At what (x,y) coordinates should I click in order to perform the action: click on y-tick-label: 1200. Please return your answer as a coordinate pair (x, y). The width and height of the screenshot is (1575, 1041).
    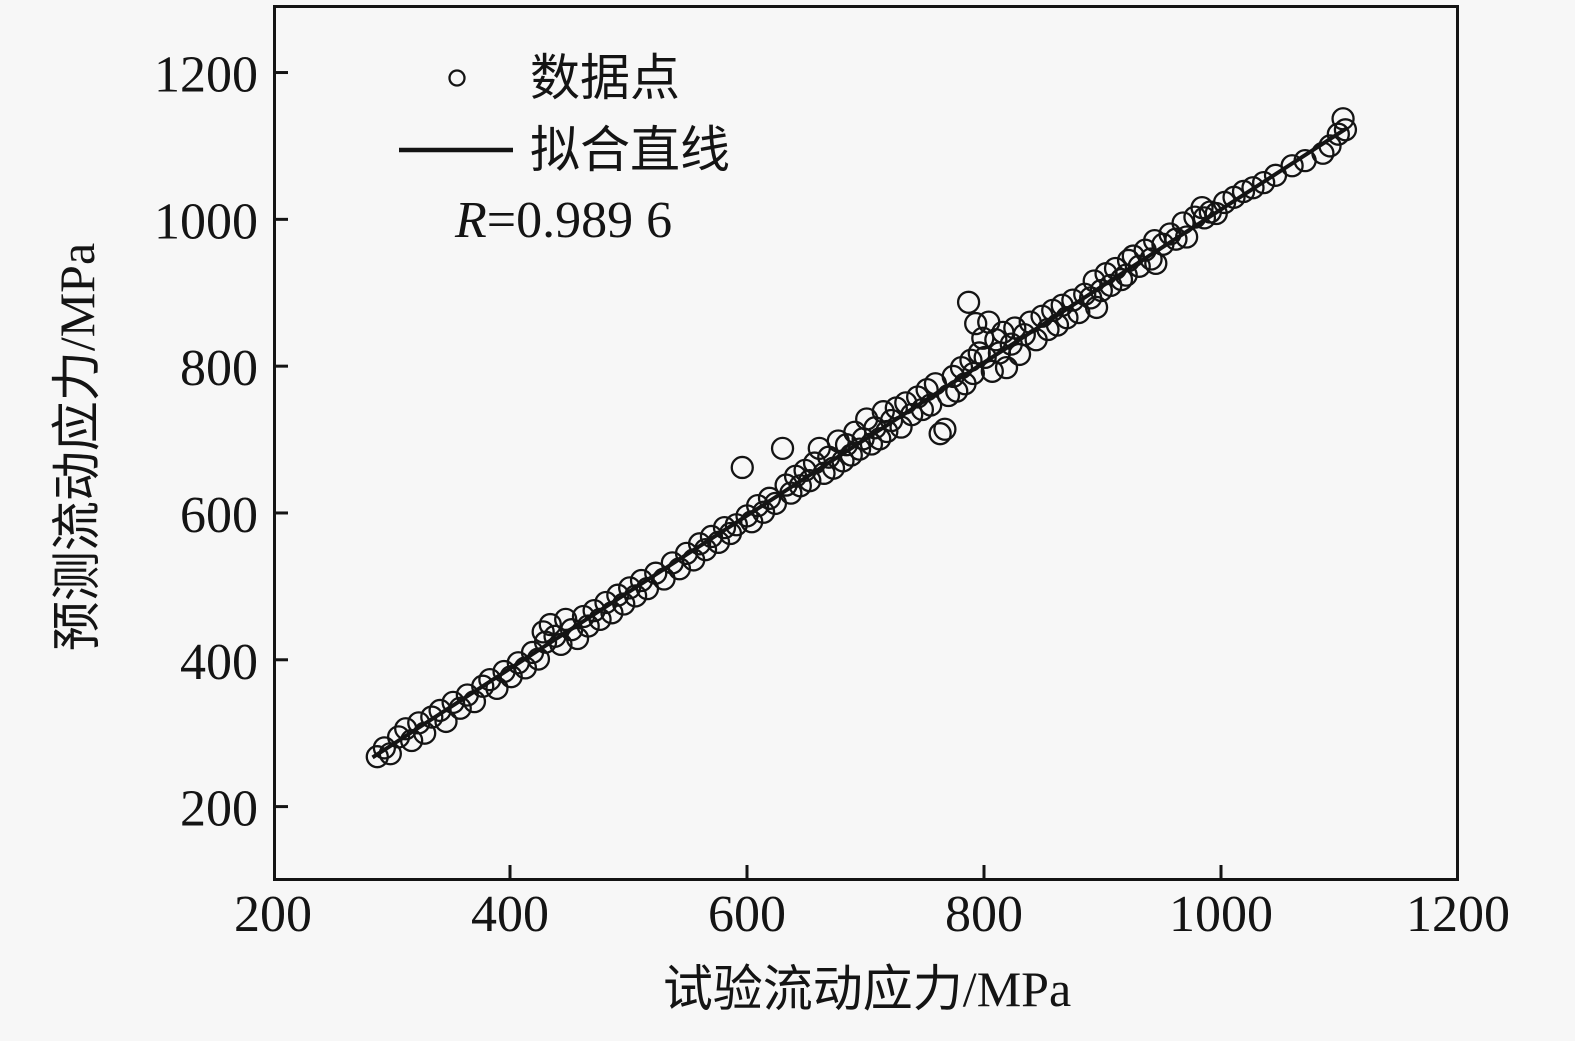
    Looking at the image, I should click on (206, 75).